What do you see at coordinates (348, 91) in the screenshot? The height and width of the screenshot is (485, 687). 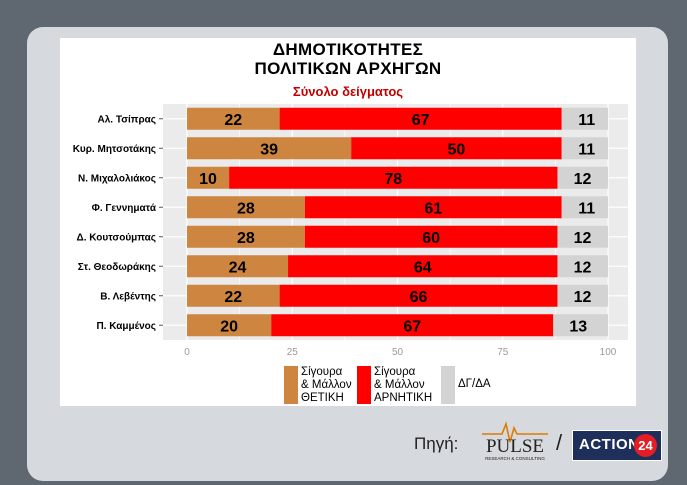 I see `chart-subtitle: Σύνολο δείγματος` at bounding box center [348, 91].